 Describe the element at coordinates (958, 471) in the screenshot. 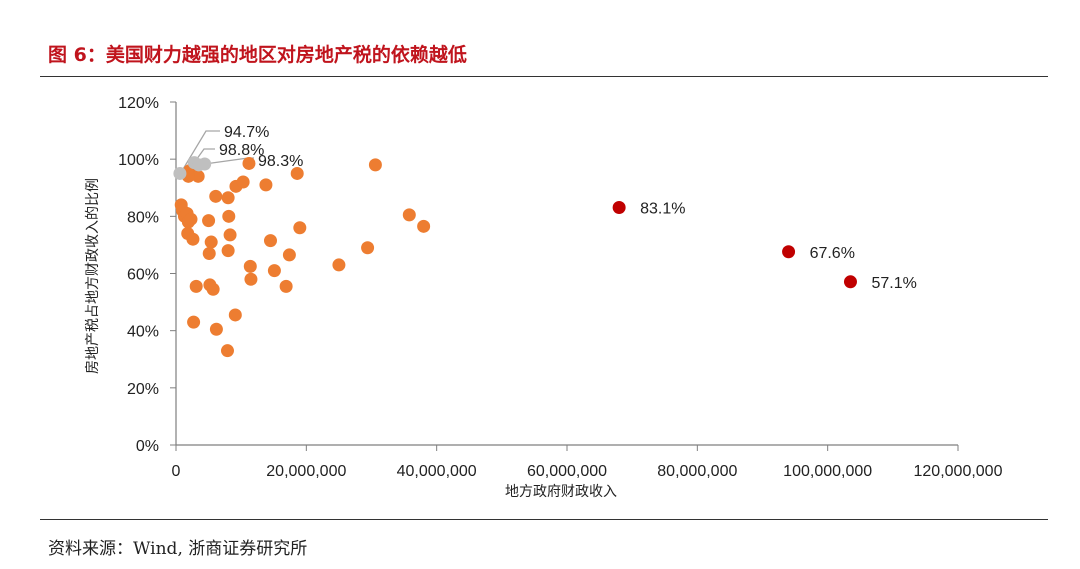

I see `x-tick-label: 120,000,000` at that location.